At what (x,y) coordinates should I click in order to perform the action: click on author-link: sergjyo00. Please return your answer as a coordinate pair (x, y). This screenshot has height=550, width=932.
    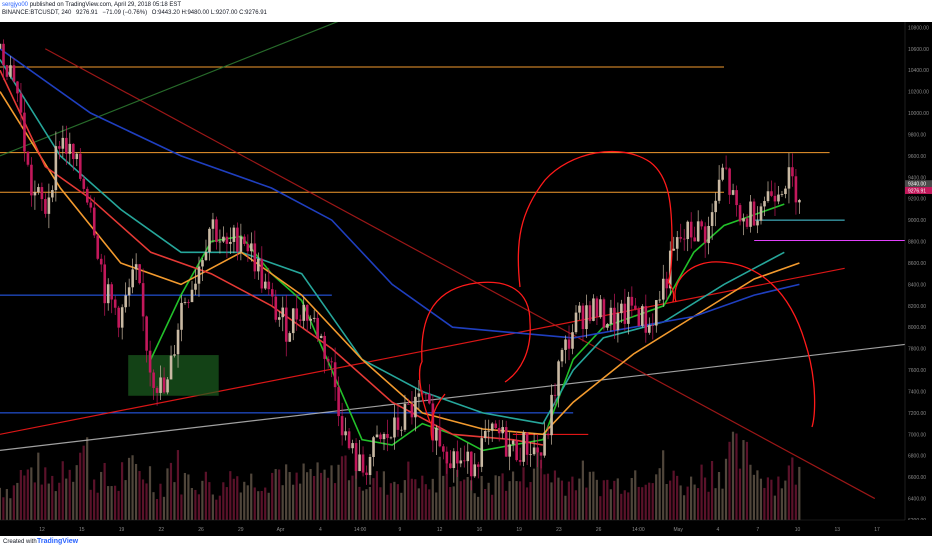
    Looking at the image, I should click on (15, 5).